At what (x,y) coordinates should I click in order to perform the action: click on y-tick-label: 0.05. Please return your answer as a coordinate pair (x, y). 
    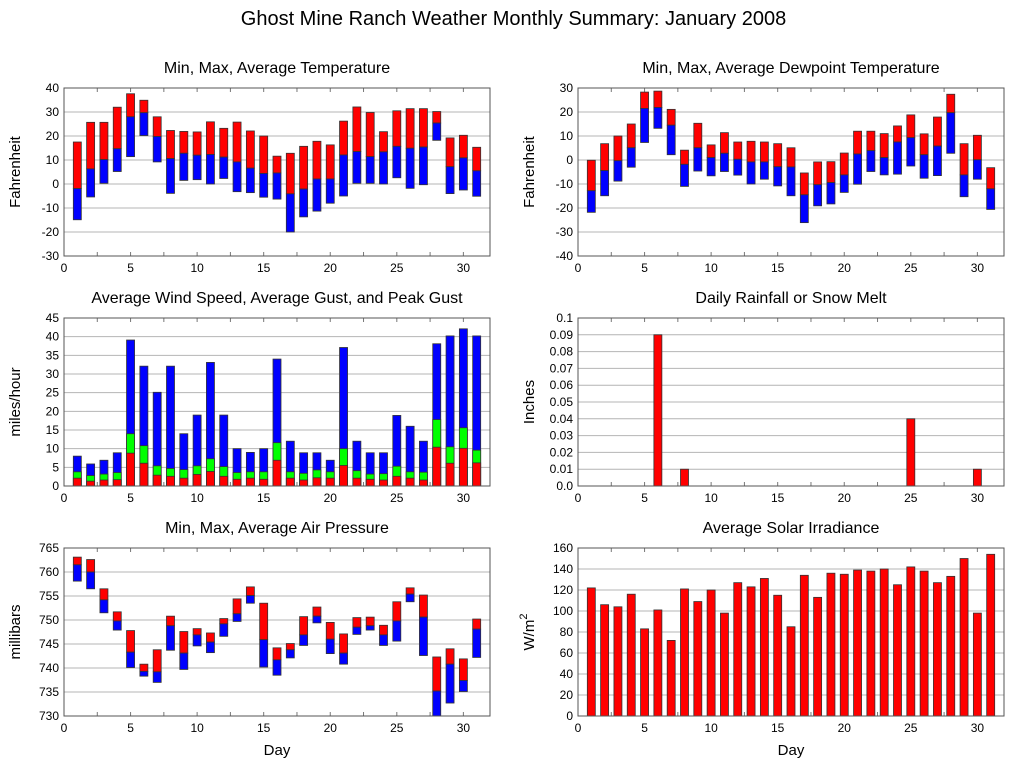
    Looking at the image, I should click on (562, 402).